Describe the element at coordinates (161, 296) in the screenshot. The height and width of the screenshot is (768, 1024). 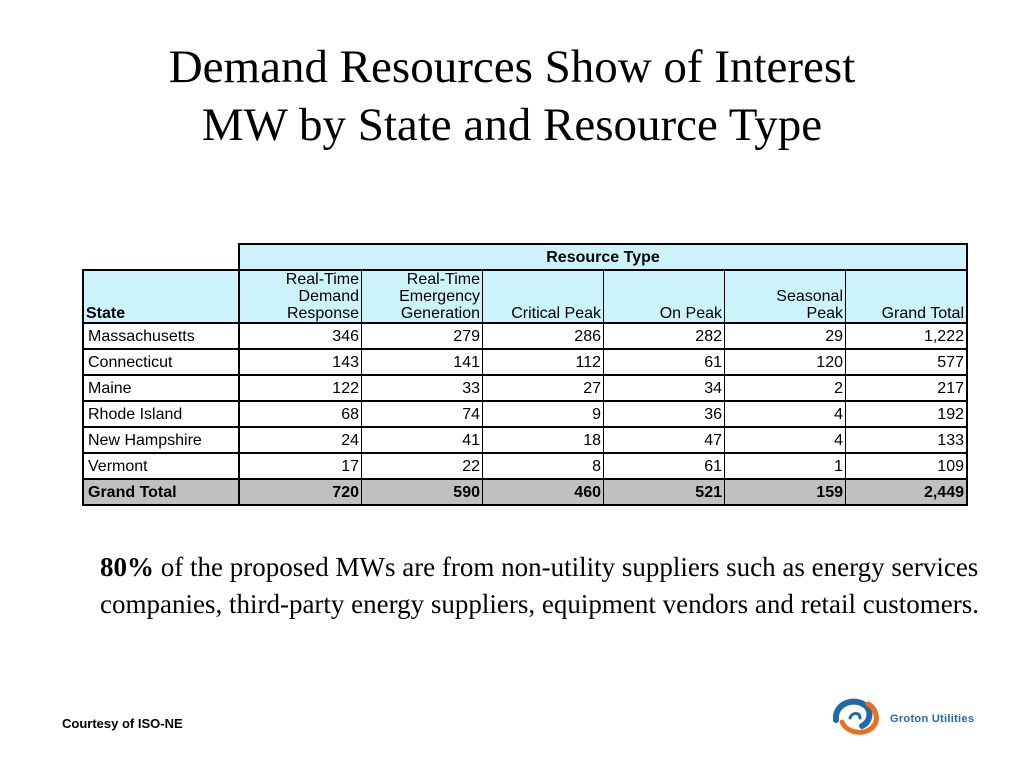
I see `state-column-header: State` at that location.